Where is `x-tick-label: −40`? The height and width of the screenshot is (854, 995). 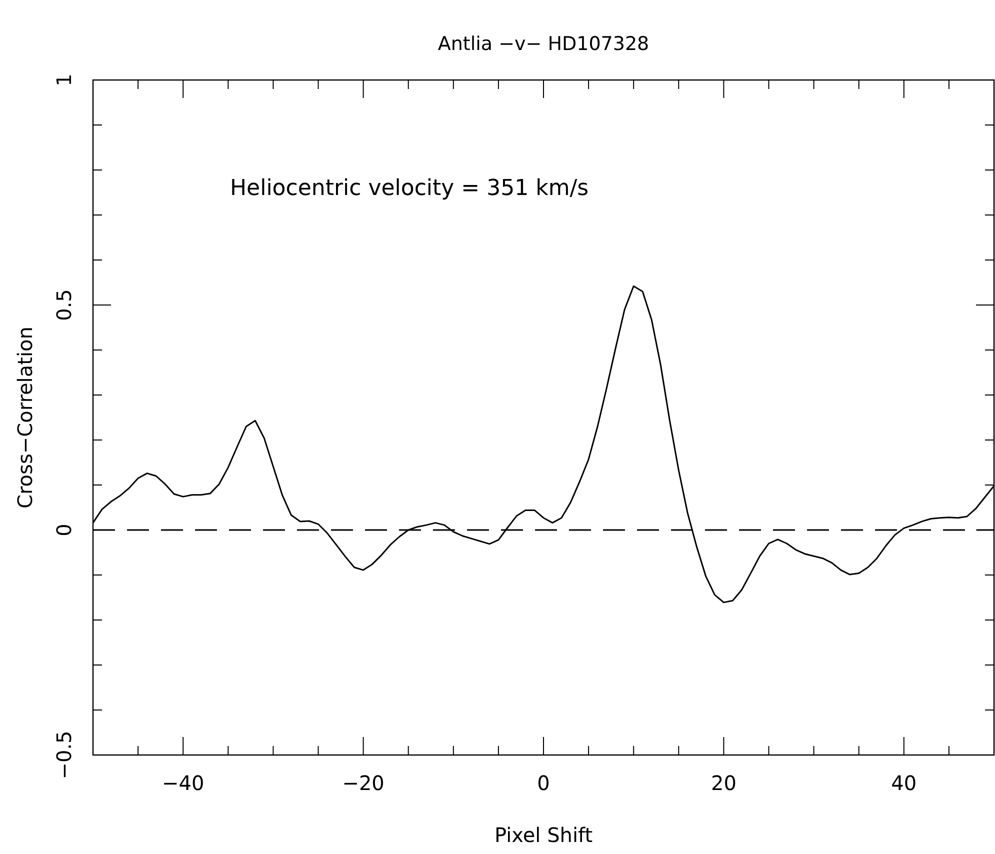
x-tick-label: −40 is located at coordinates (183, 783).